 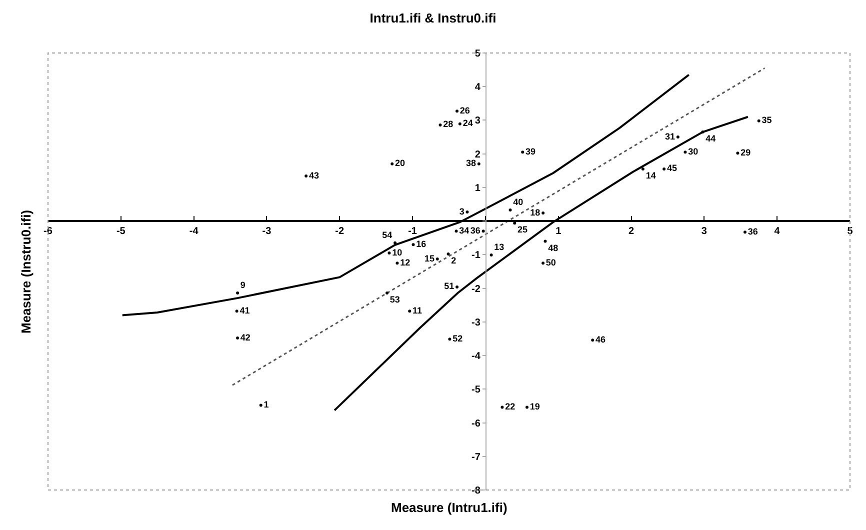 What do you see at coordinates (777, 232) in the screenshot?
I see `x-tick-label: 4` at bounding box center [777, 232].